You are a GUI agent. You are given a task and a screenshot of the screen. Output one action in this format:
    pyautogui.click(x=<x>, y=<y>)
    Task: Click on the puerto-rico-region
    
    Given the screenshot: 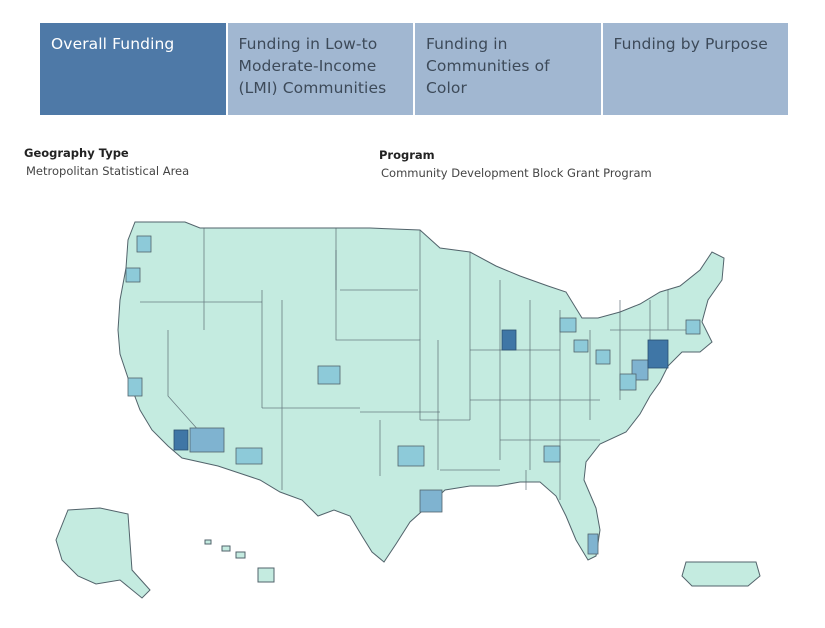 What is the action you would take?
    pyautogui.click(x=721, y=574)
    